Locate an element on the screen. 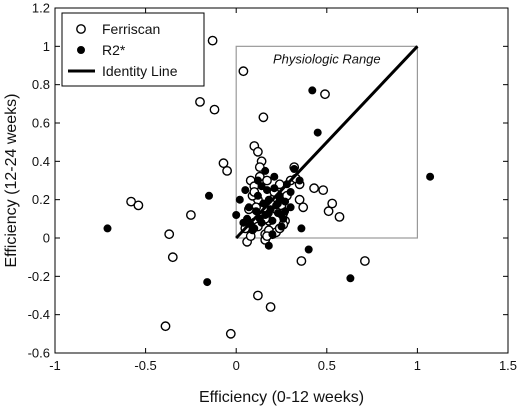 The width and height of the screenshot is (520, 412). y-axis-label: Efficiency (12-24 weeks) is located at coordinates (11, 181).